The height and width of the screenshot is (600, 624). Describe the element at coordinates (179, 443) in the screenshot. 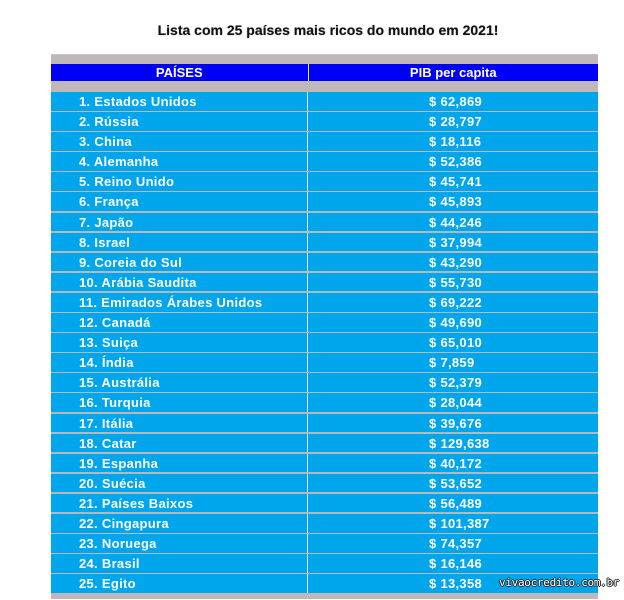

I see `country-cell: 18. Catar` at that location.